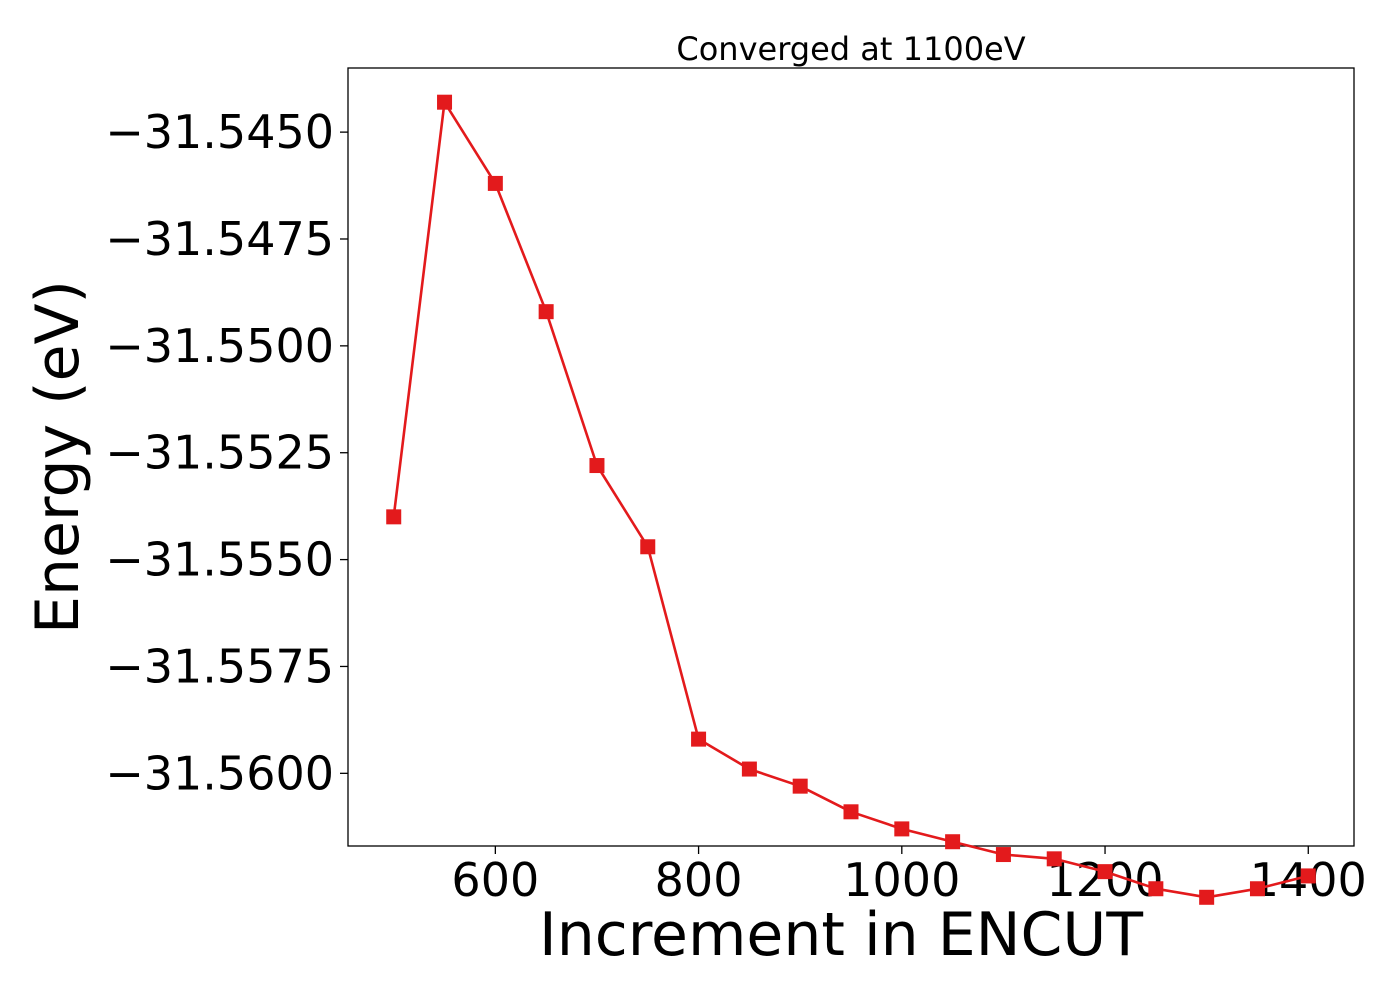 The width and height of the screenshot is (1400, 1000). What do you see at coordinates (219, 560) in the screenshot?
I see `y-tick-label: −31.5550` at bounding box center [219, 560].